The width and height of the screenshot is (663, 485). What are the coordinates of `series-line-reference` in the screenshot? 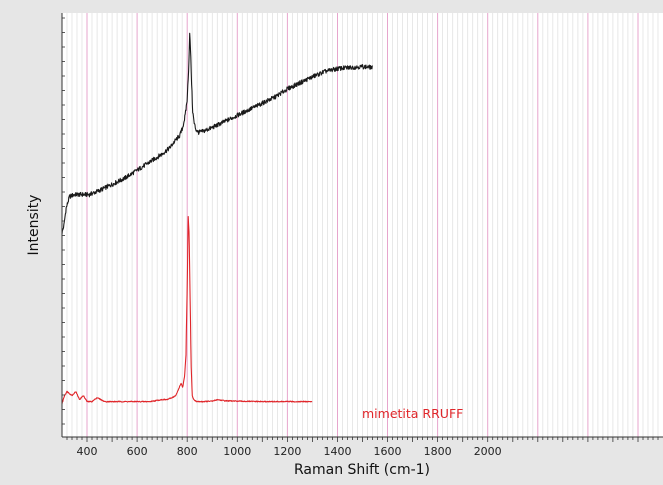 It's located at (187, 310).